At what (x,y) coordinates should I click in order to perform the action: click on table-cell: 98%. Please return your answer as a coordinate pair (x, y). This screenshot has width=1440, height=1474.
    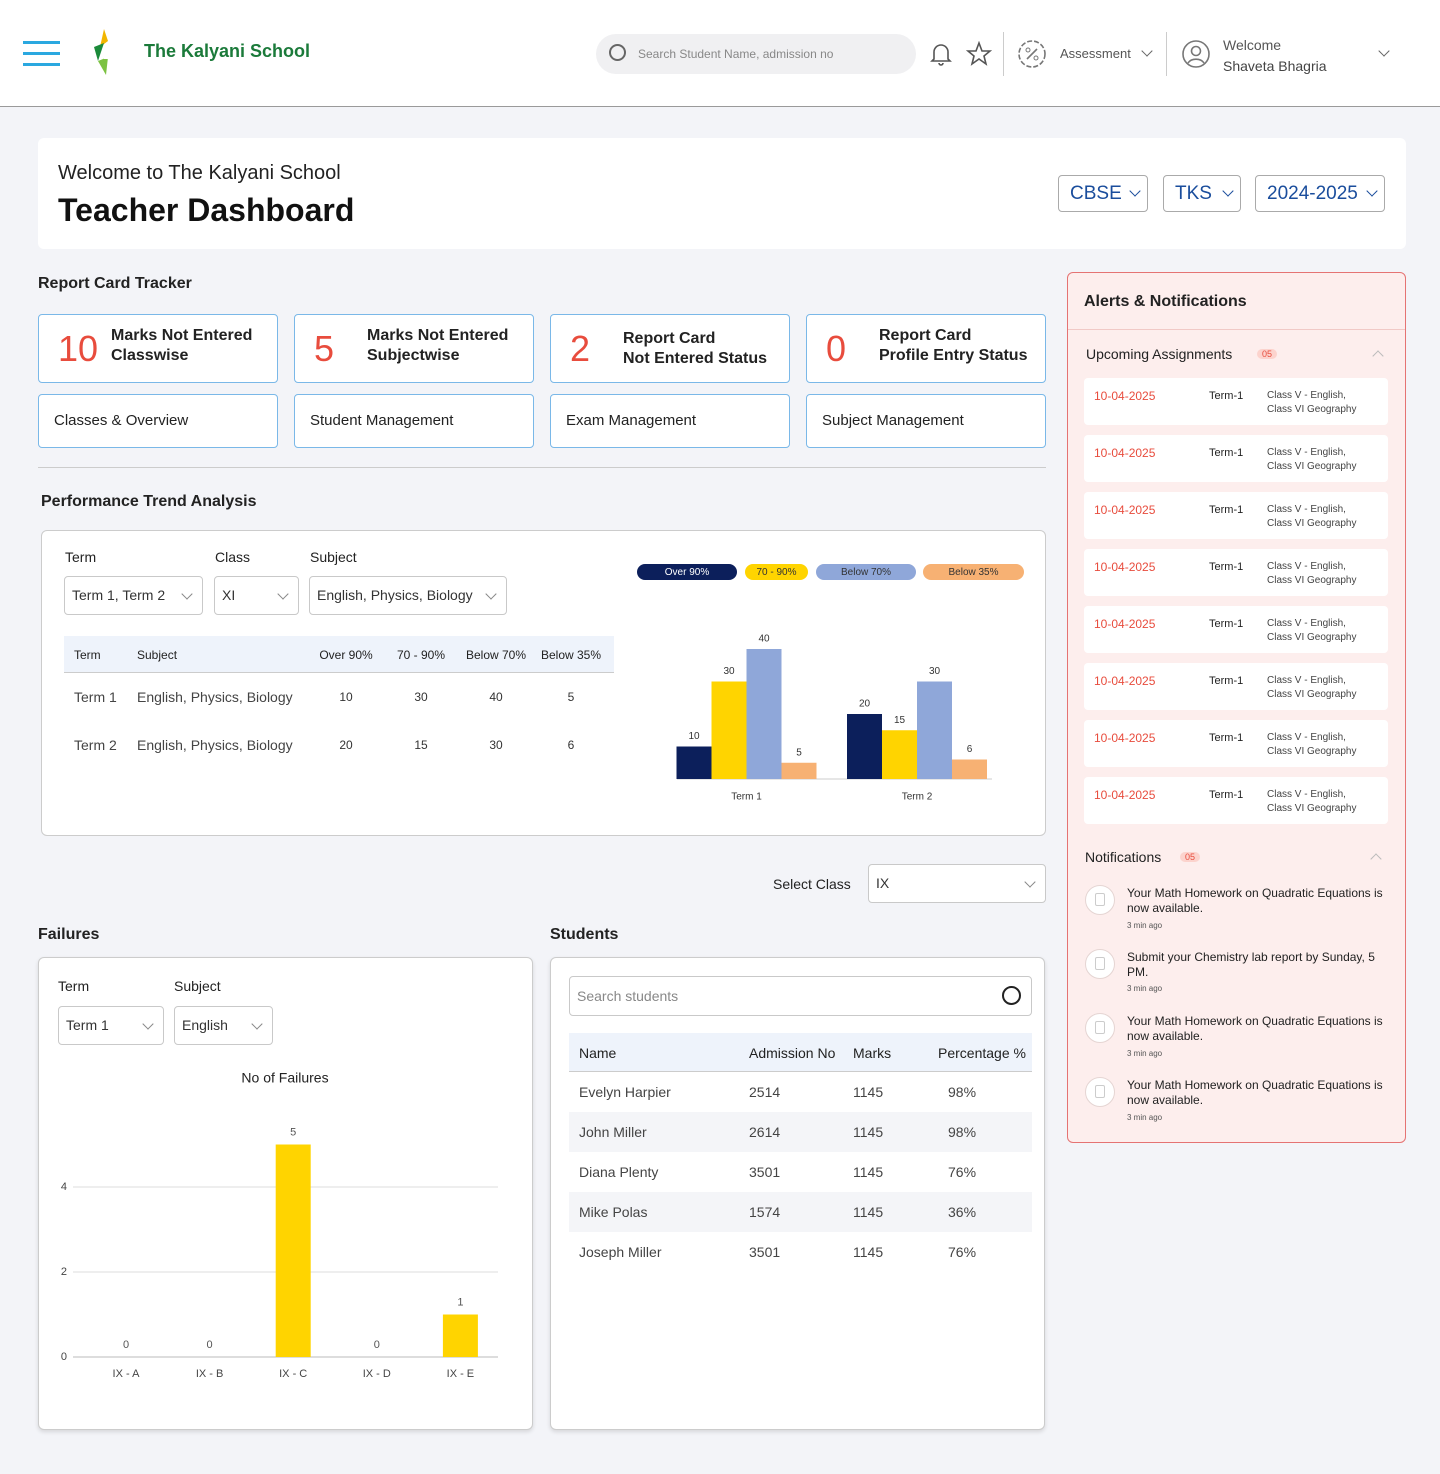
    Looking at the image, I should click on (962, 1091).